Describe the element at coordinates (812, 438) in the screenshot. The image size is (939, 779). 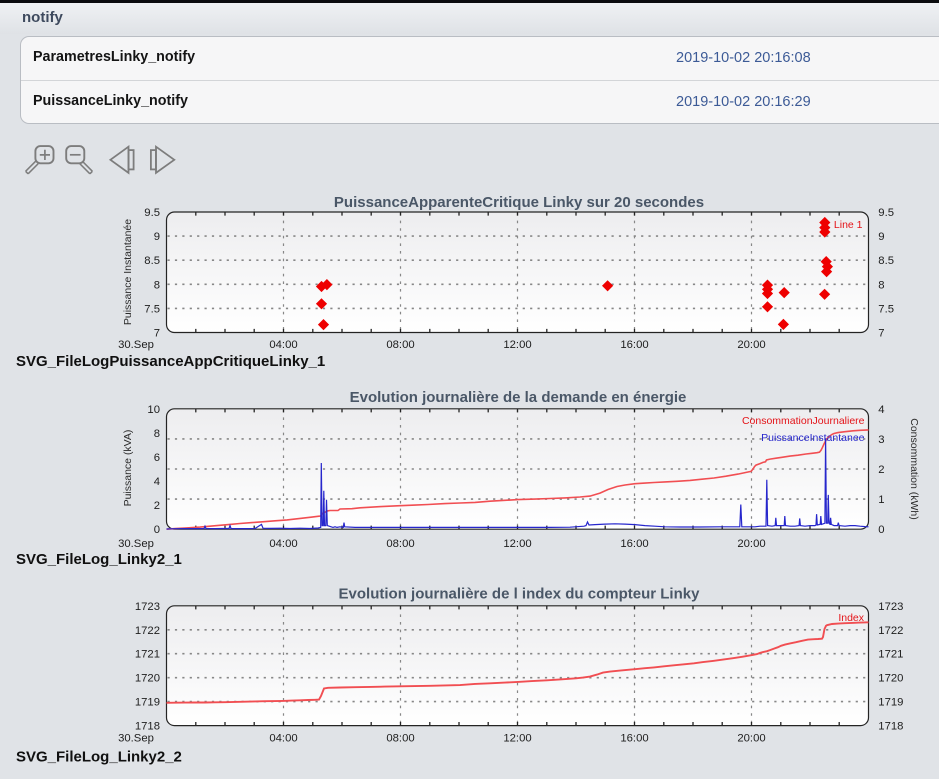
I see `svg-text: PuissanceInstantanee` at that location.